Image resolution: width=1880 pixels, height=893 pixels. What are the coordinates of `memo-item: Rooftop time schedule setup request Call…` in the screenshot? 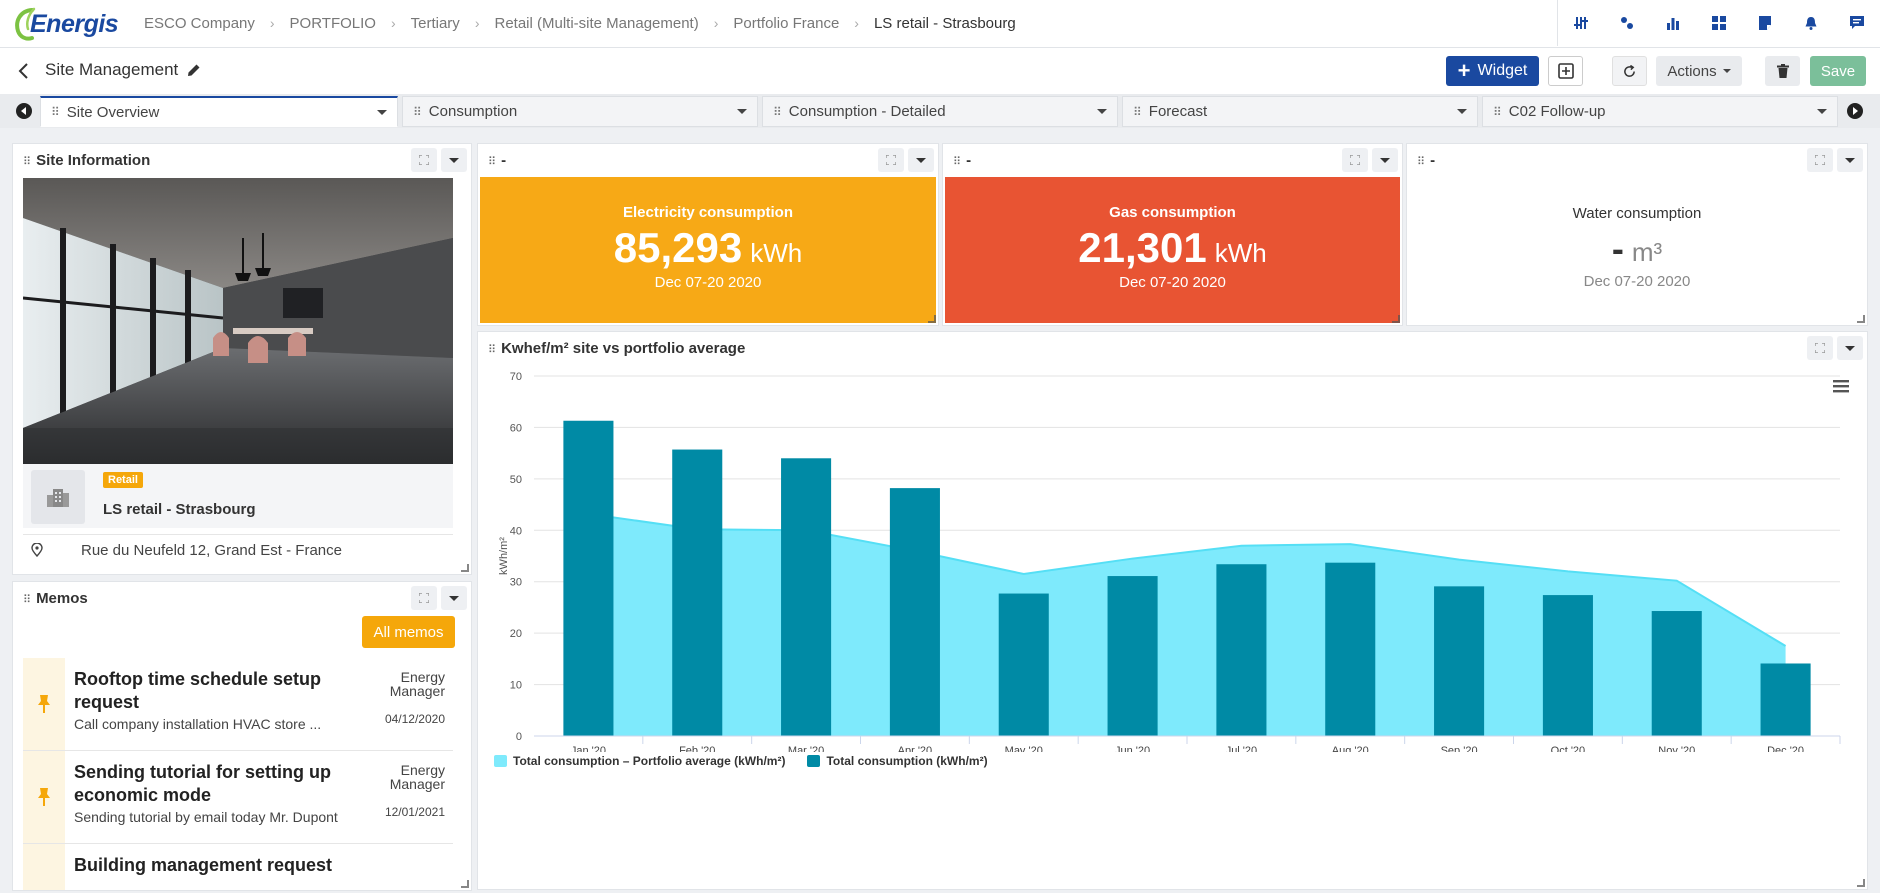 It's located at (238, 704).